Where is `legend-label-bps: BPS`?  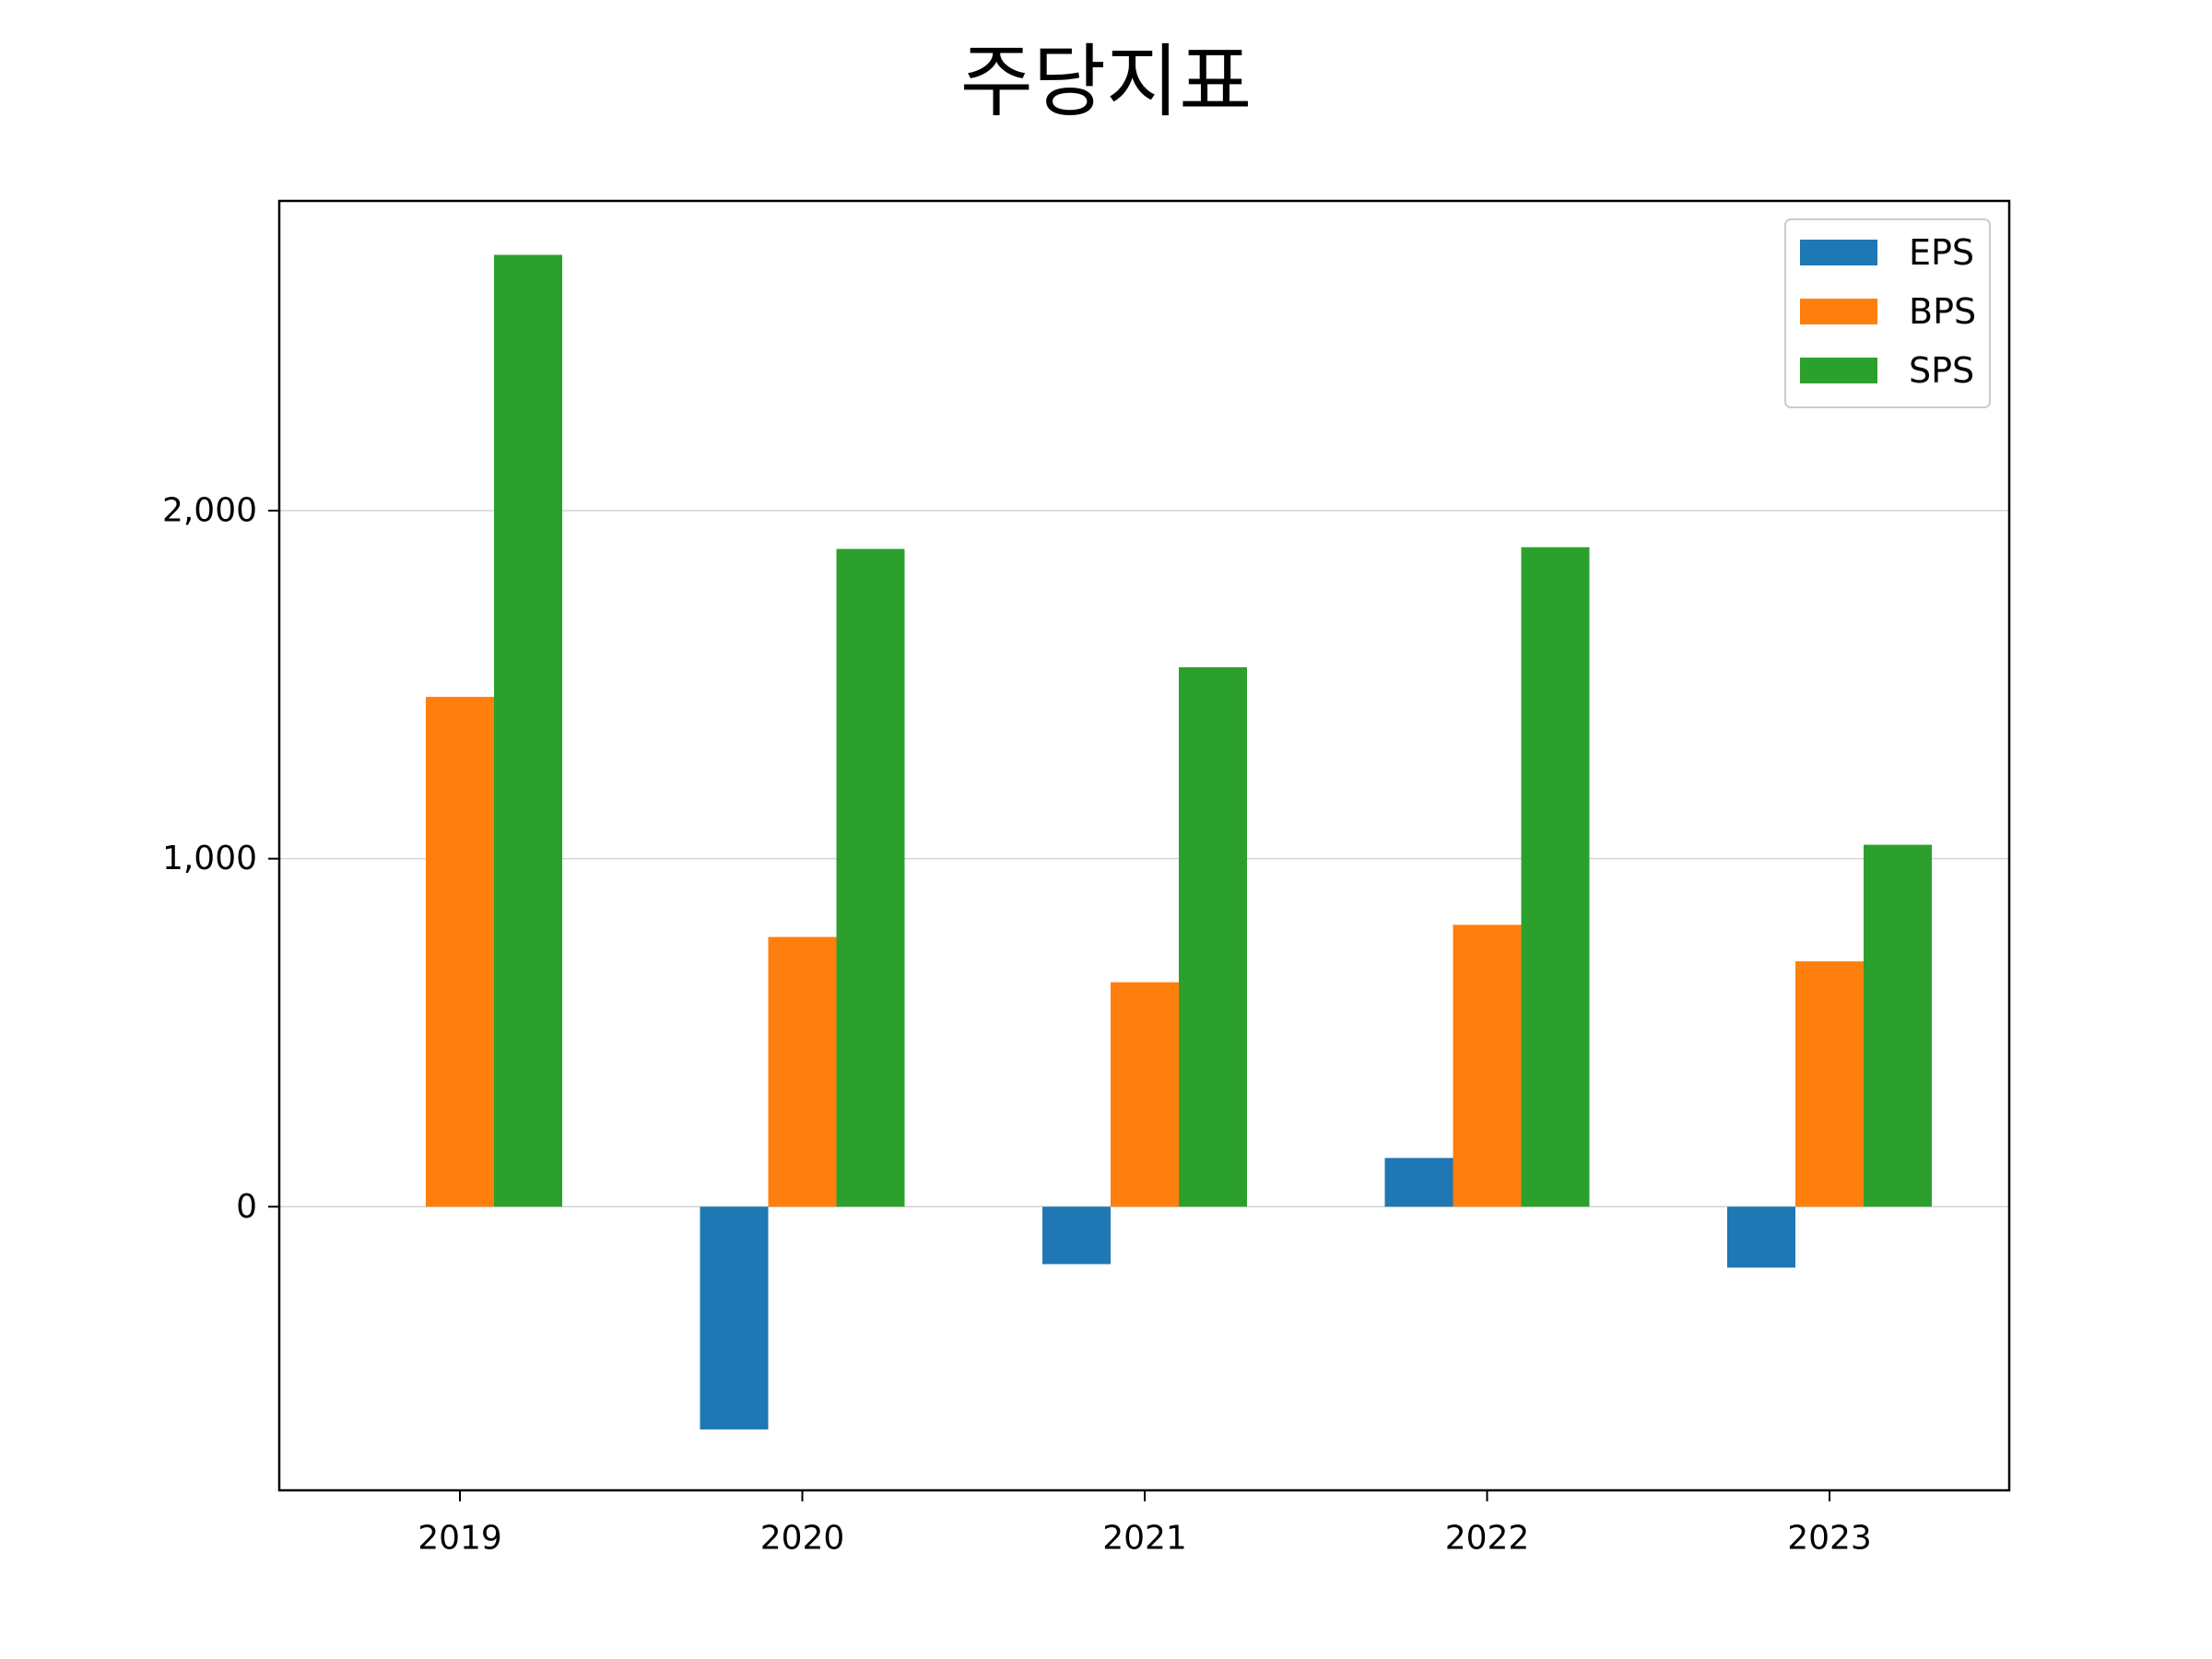 legend-label-bps: BPS is located at coordinates (1942, 311).